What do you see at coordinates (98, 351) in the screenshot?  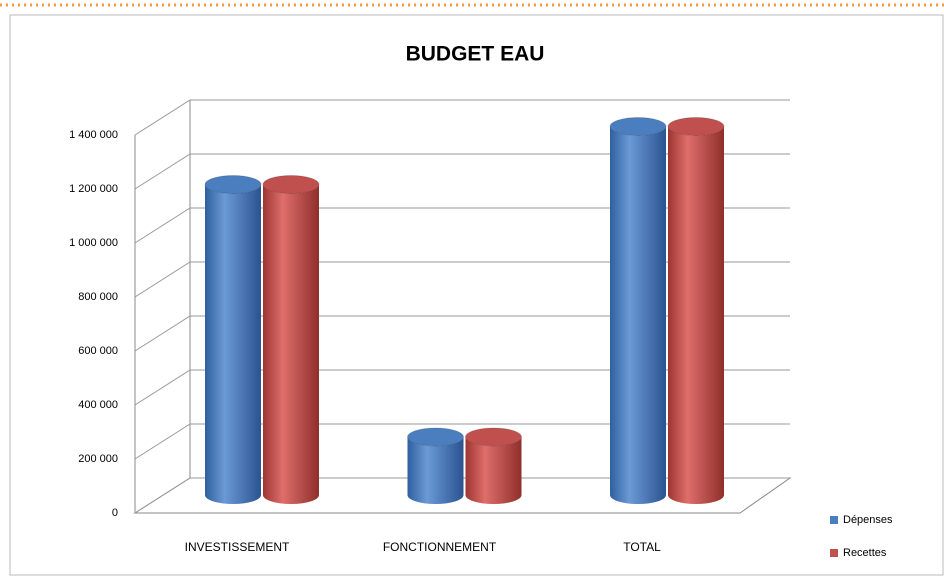 I see `y-tick-label: 600 000` at bounding box center [98, 351].